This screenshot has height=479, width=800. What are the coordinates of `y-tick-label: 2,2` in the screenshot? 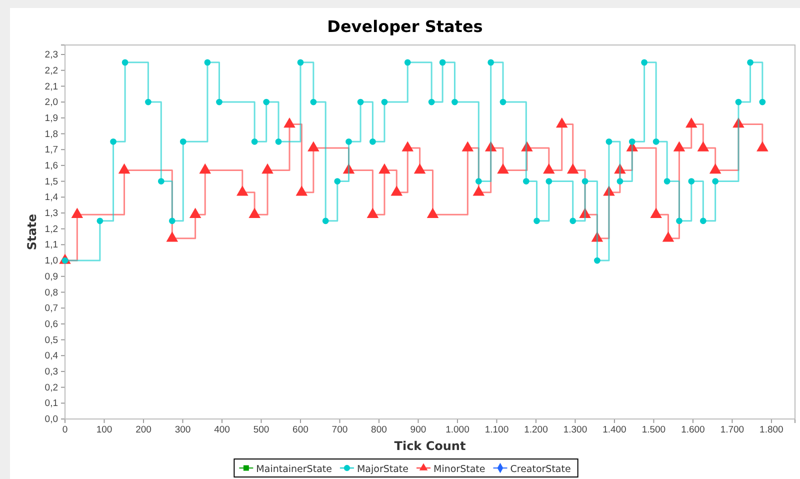 It's located at (51, 70).